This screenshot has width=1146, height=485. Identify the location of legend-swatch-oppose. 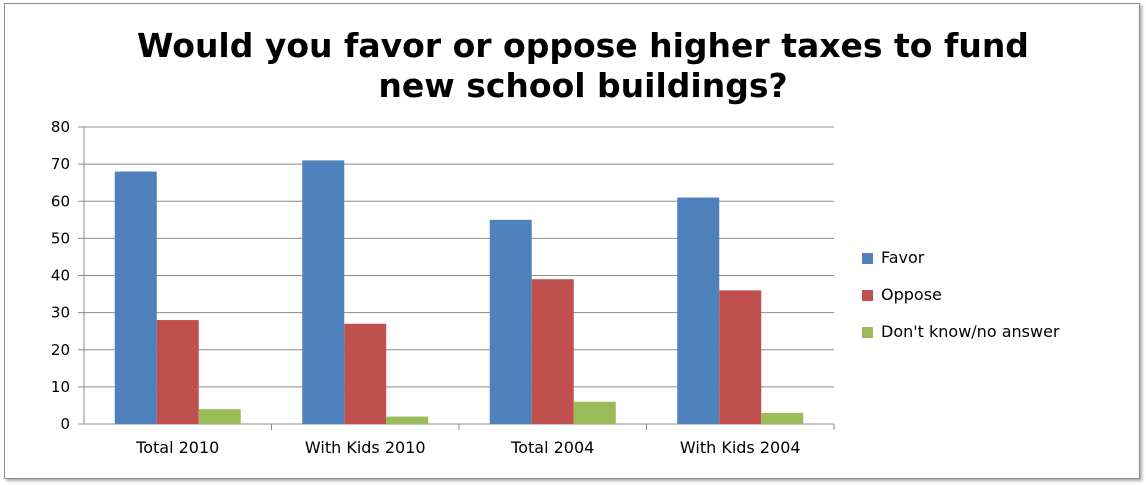
(867, 295).